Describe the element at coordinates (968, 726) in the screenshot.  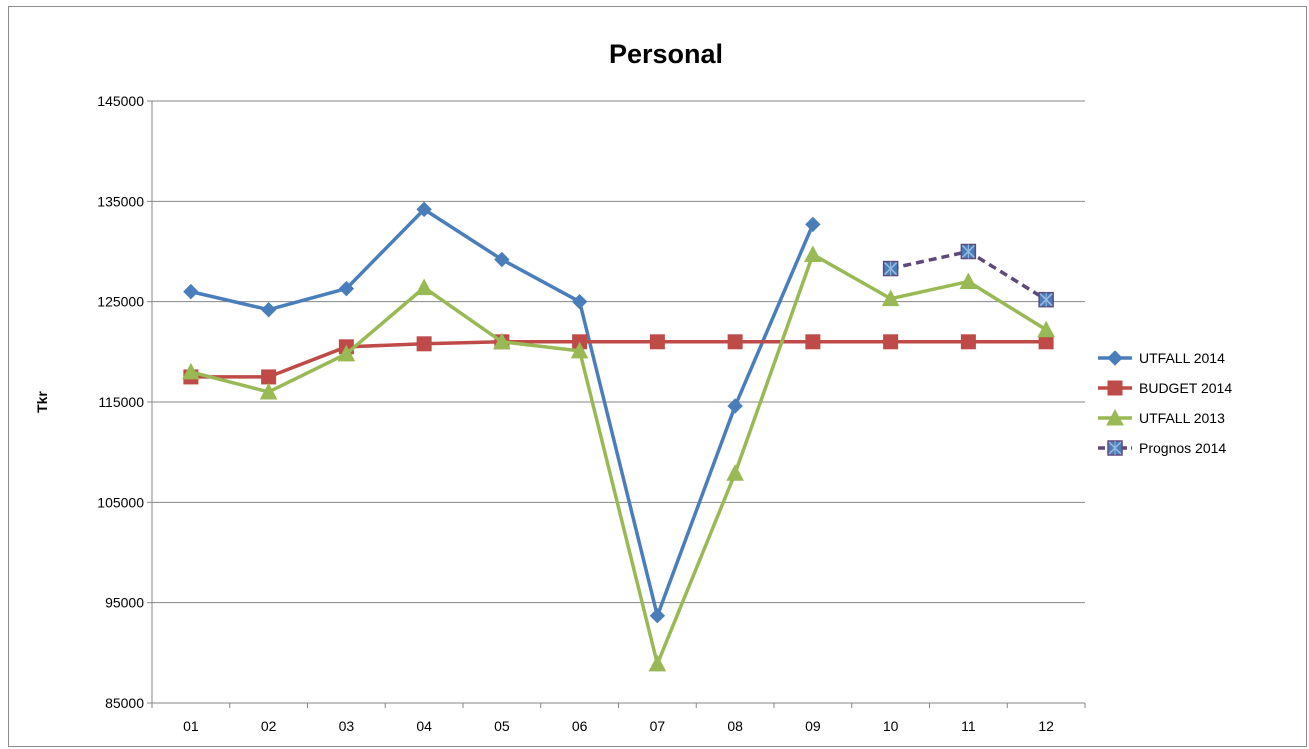
I see `x-tick-label: 11` at that location.